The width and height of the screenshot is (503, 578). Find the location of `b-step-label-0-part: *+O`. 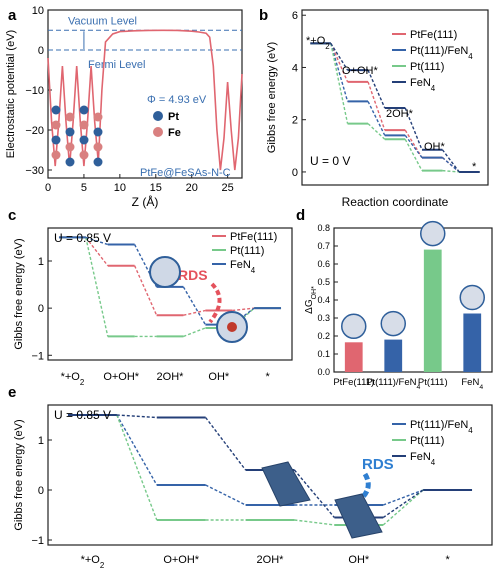

b-step-label-0-part: *+O is located at coordinates (316, 41).